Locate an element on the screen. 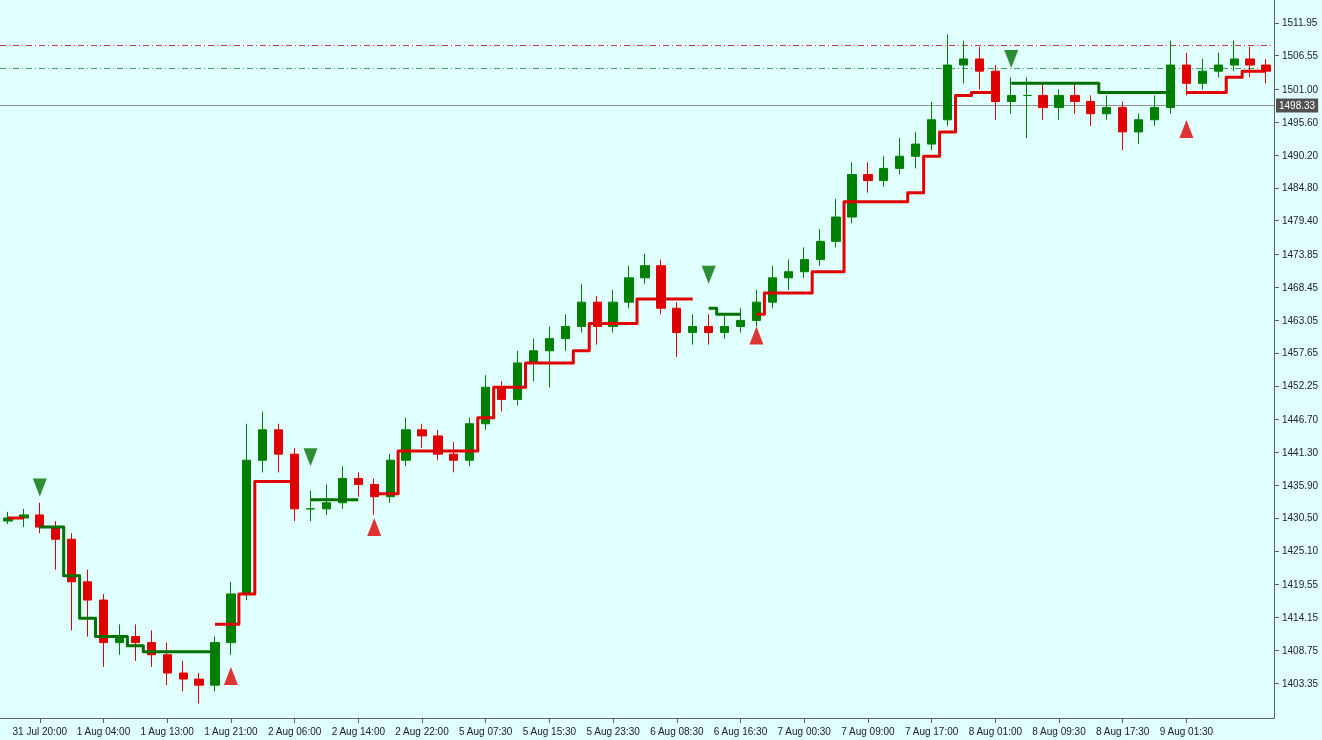  y-tick-label: 1495.60 is located at coordinates (1300, 122).